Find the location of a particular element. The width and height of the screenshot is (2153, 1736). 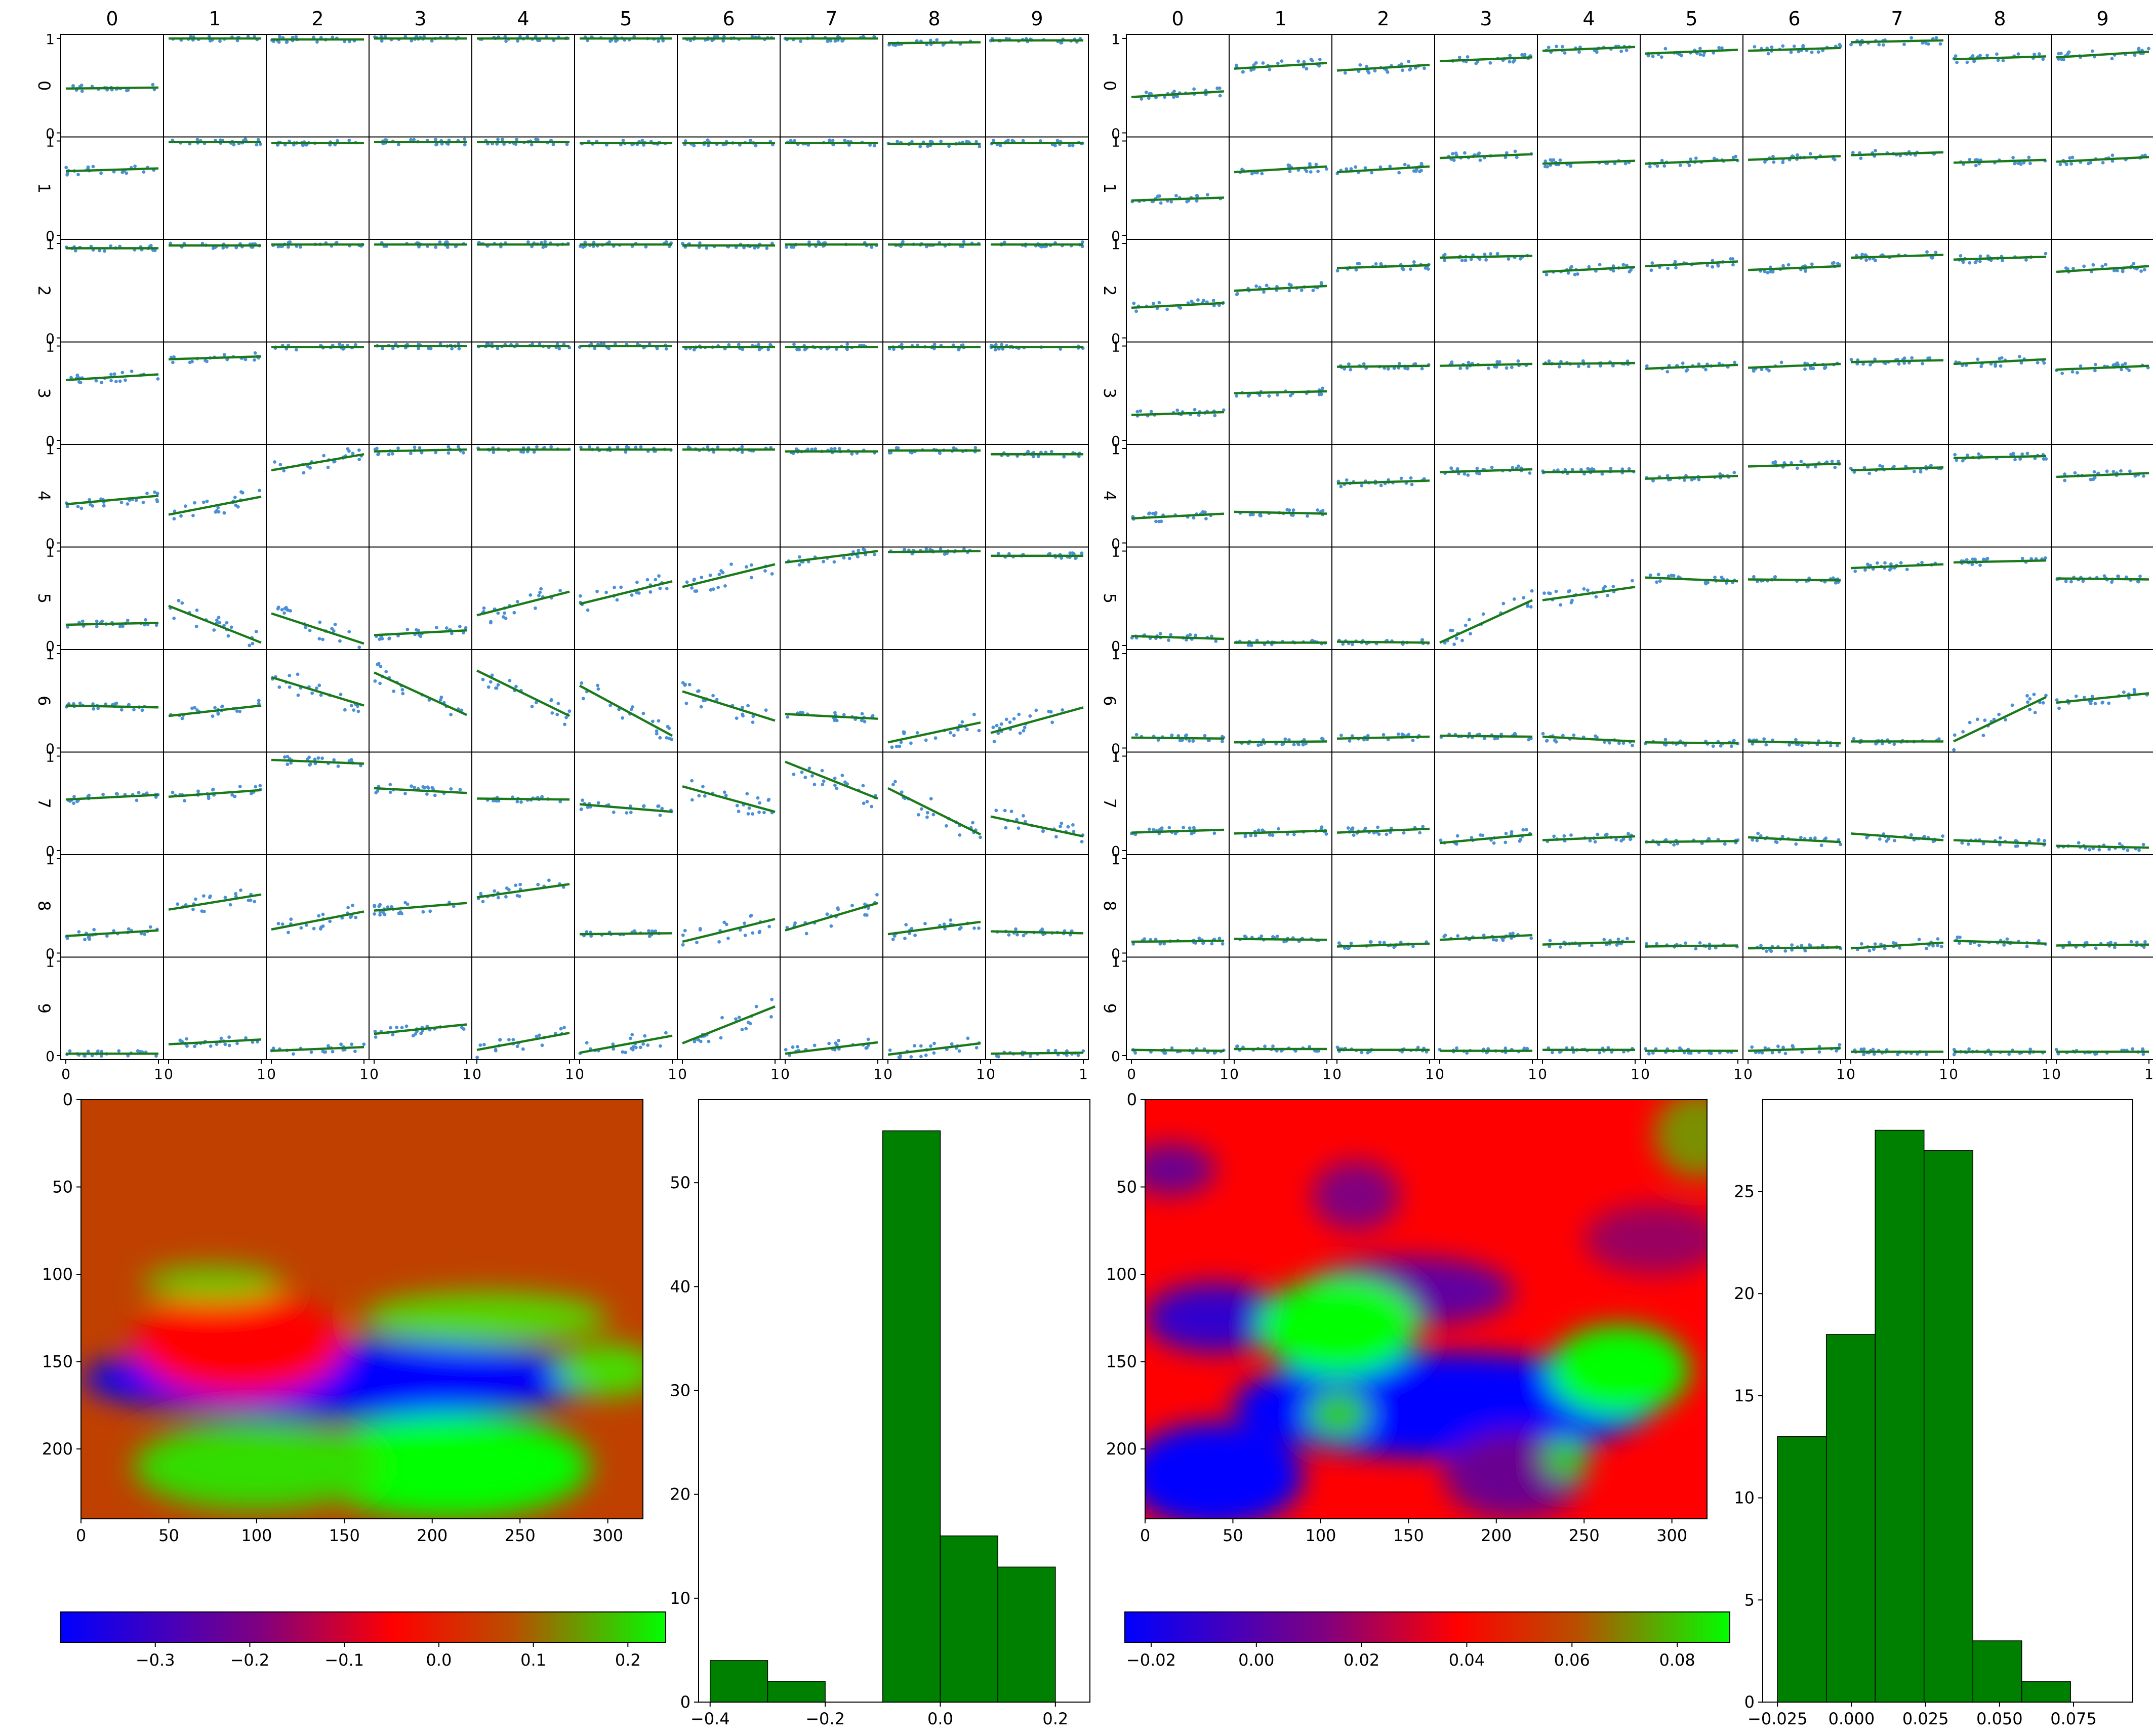

grid-cell: 01 is located at coordinates (1170, 394).